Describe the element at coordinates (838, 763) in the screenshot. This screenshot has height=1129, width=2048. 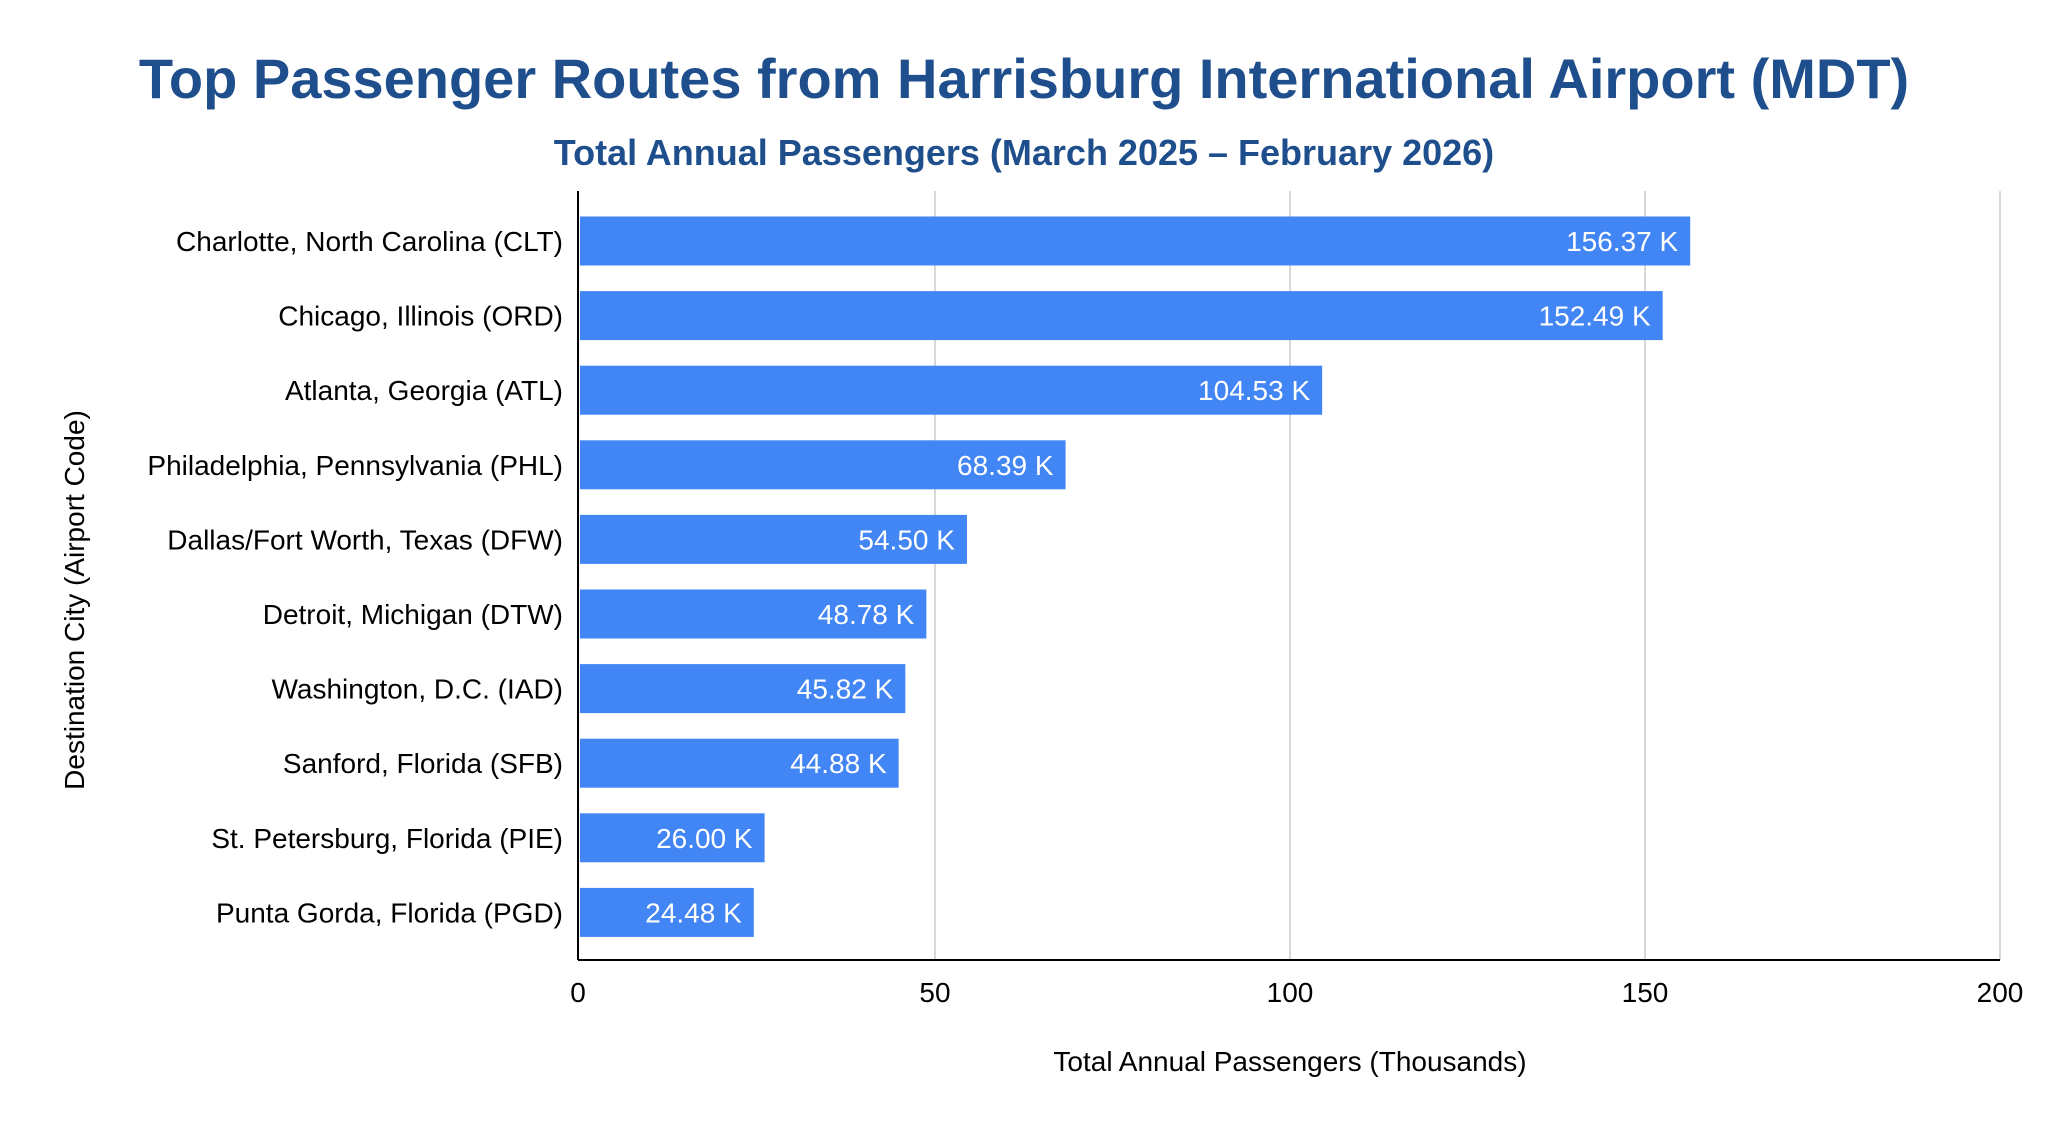
I see `bar-data-label: 44.88 K` at that location.